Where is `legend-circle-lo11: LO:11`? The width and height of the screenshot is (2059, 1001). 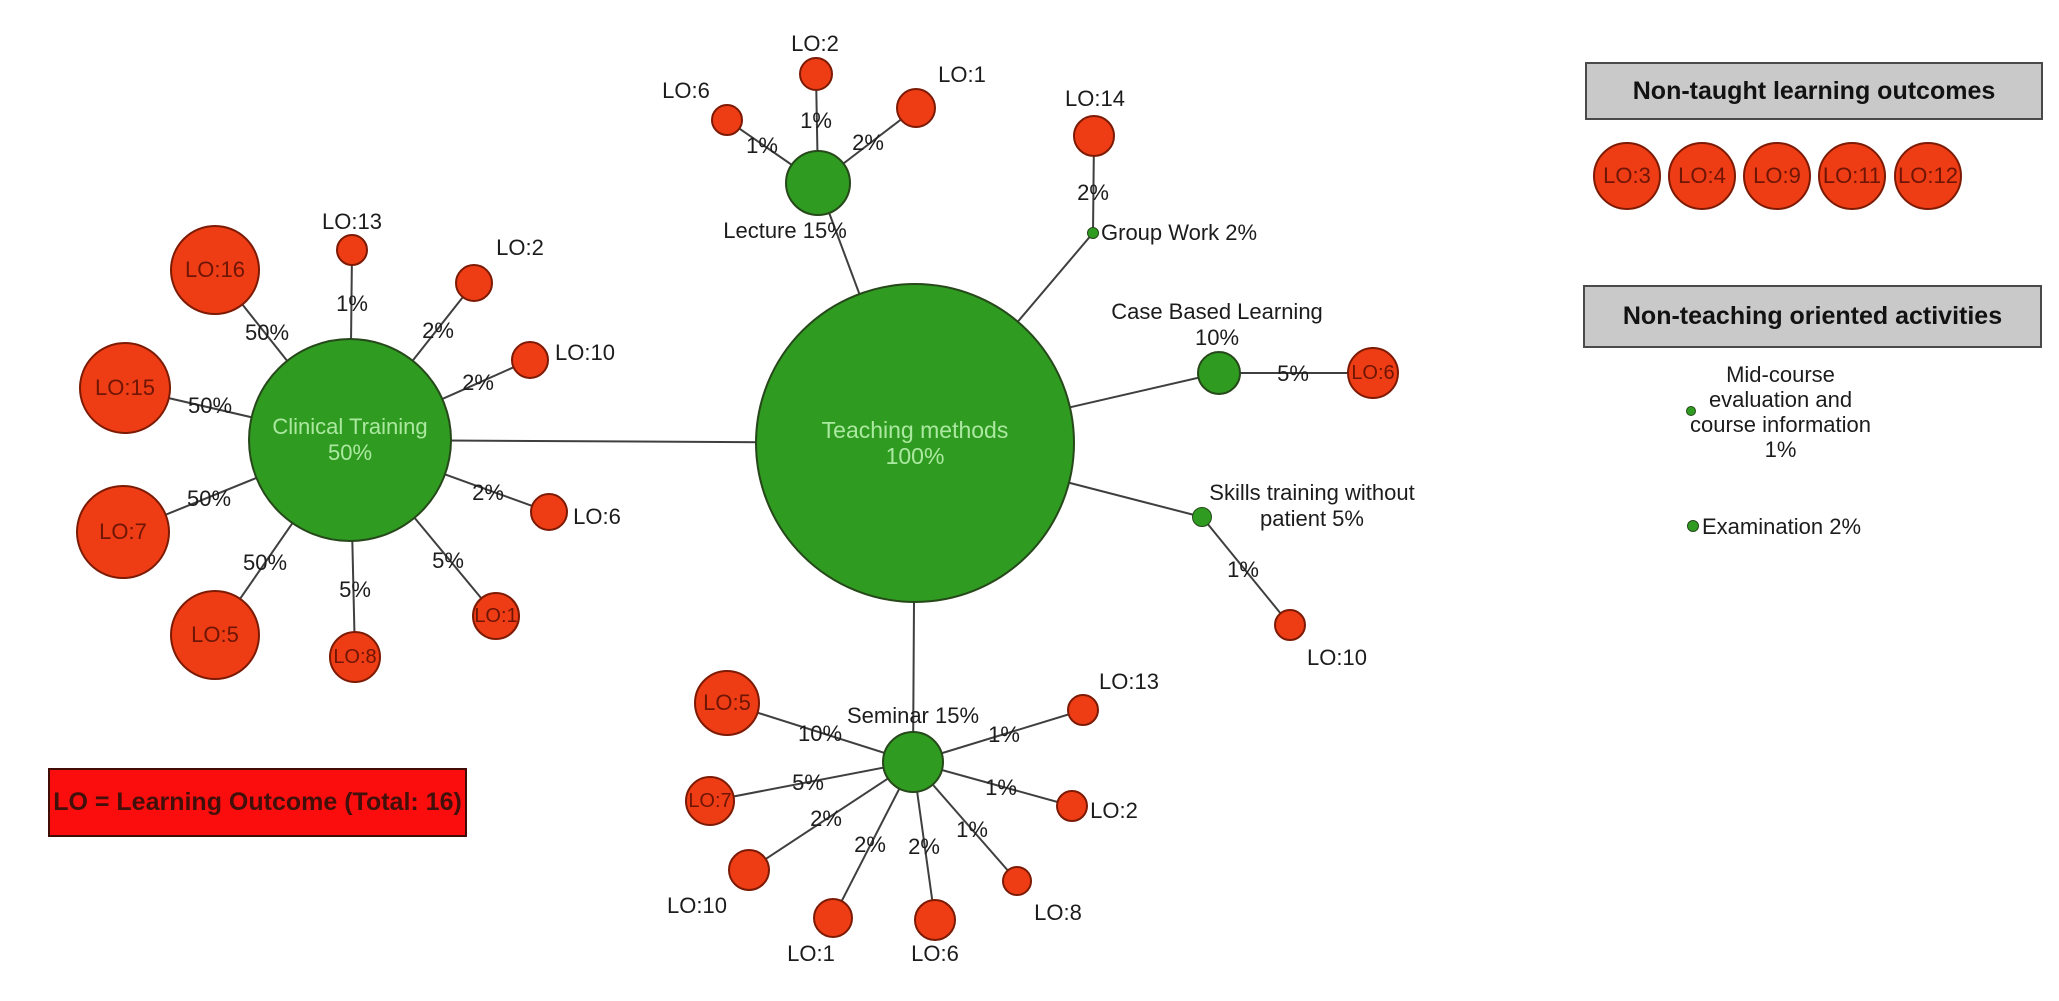
legend-circle-lo11: LO:11 is located at coordinates (1852, 176).